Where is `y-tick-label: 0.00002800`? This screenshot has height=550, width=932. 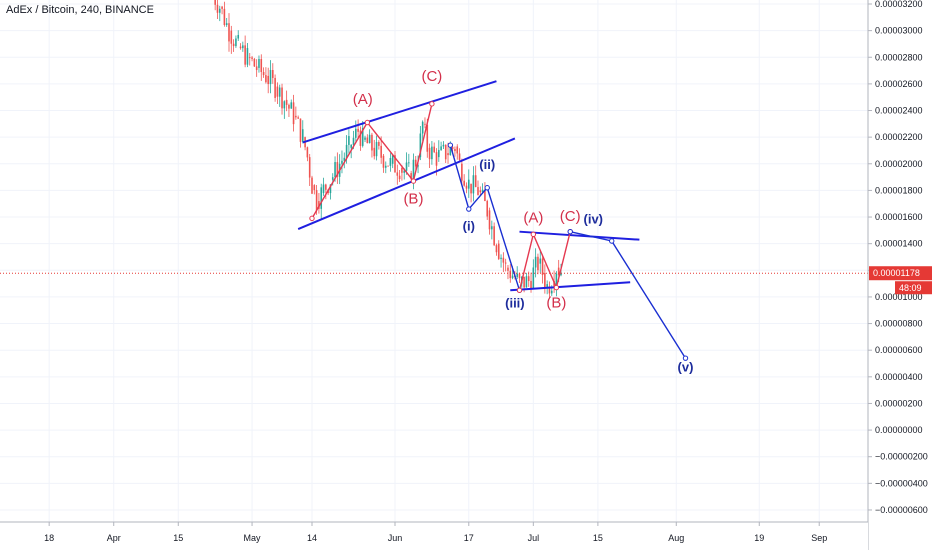
y-tick-label: 0.00002800 is located at coordinates (899, 57).